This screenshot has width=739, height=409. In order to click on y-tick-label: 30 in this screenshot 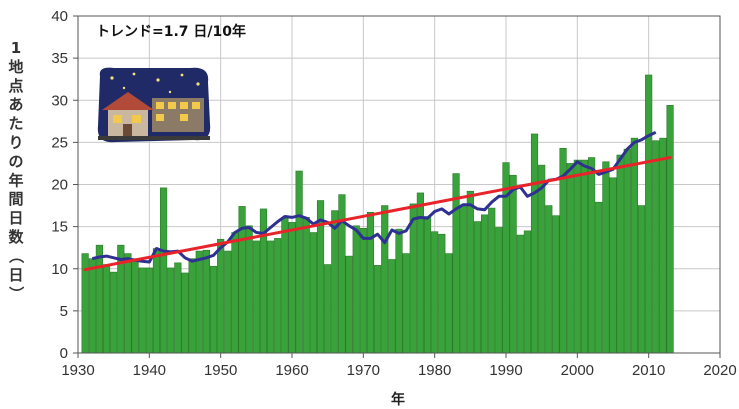, I will do `click(59, 100)`.